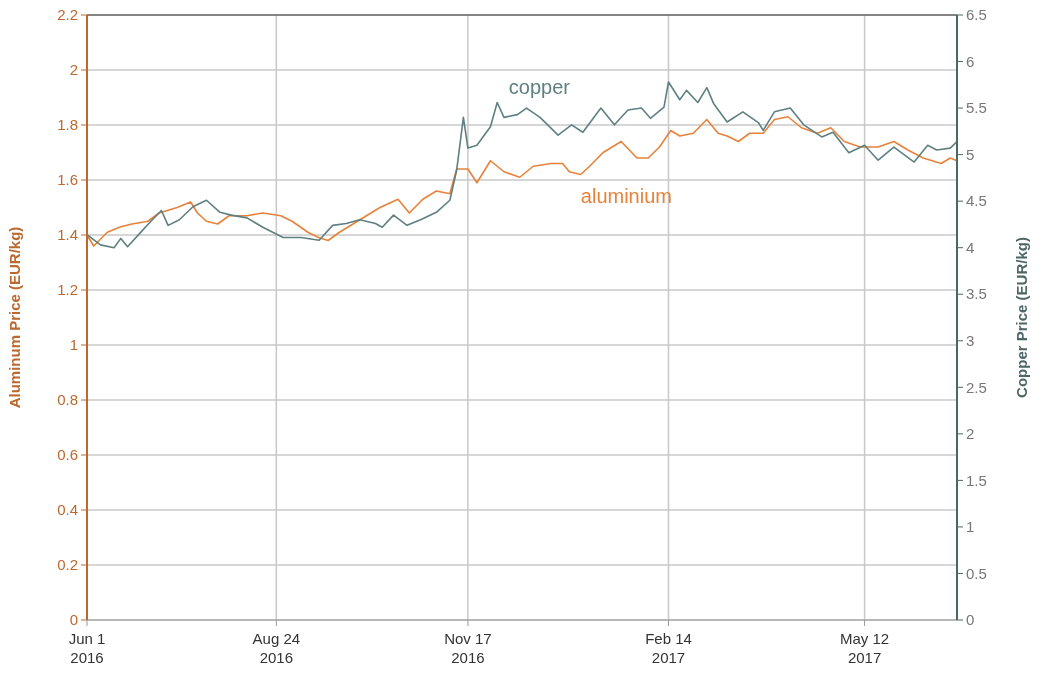  I want to click on y-tick-label: 2.2, so click(67, 15).